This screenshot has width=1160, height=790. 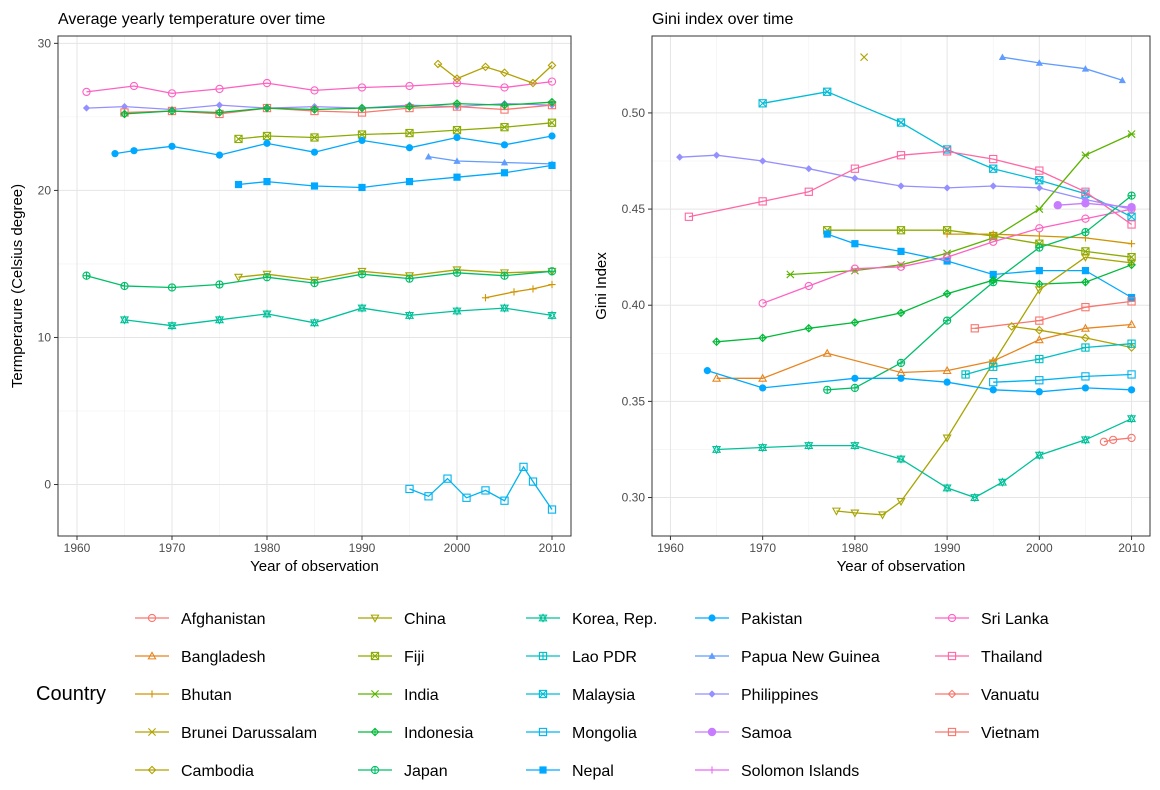 I want to click on x-tick-label: 2010, so click(x=1131, y=548).